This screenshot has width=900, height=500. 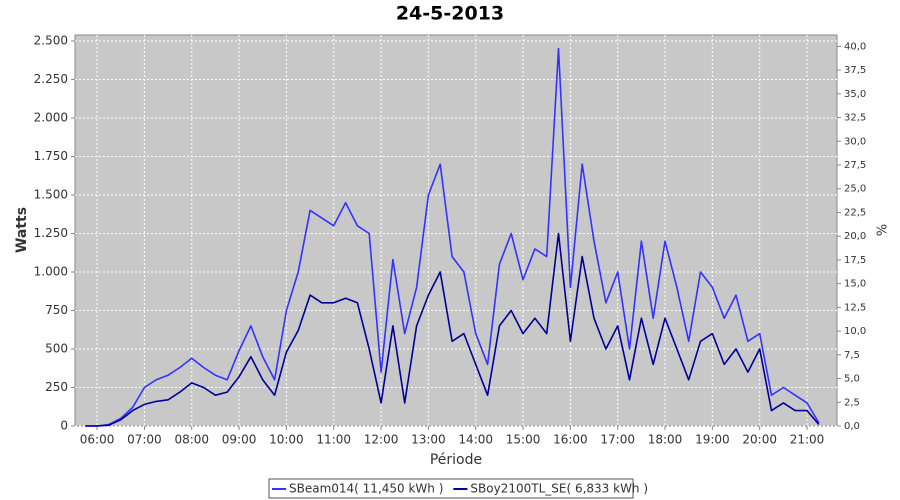 I want to click on x-tick-label: 10:00, so click(x=286, y=440).